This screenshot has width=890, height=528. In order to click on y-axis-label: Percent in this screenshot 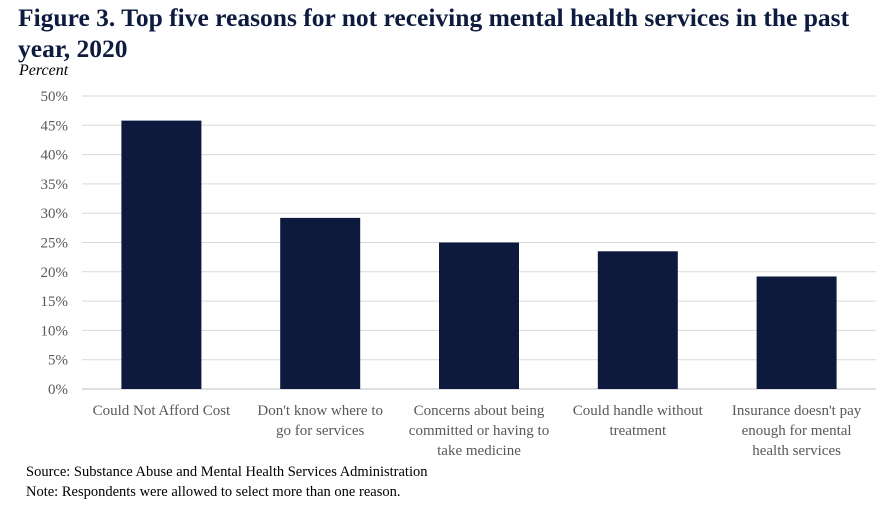, I will do `click(44, 70)`.